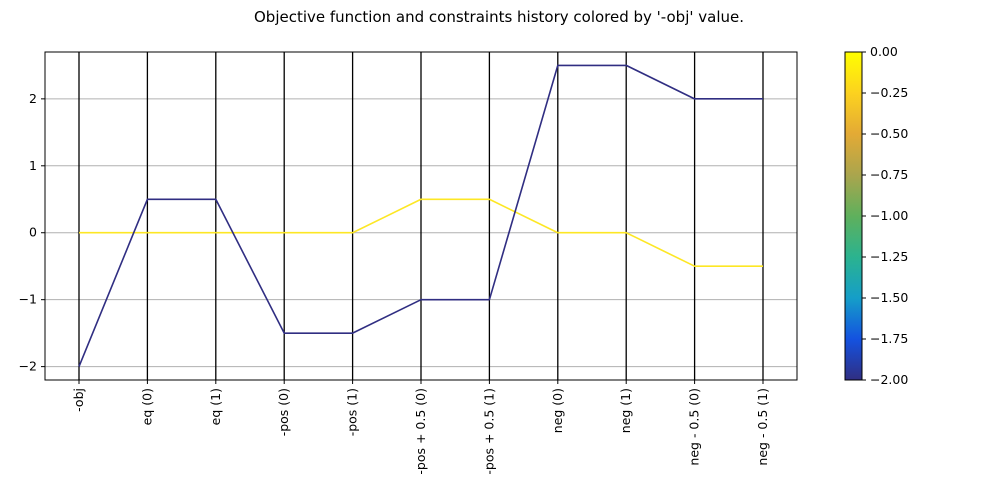  I want to click on colorbar-tick-label: −2.00, so click(889, 379).